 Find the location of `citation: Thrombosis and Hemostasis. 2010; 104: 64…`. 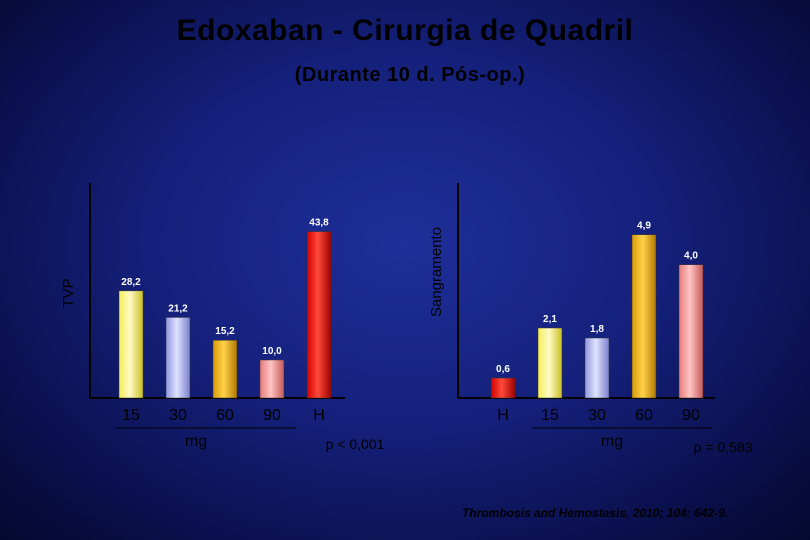

citation: Thrombosis and Hemostasis. 2010; 104: 64… is located at coordinates (595, 513).